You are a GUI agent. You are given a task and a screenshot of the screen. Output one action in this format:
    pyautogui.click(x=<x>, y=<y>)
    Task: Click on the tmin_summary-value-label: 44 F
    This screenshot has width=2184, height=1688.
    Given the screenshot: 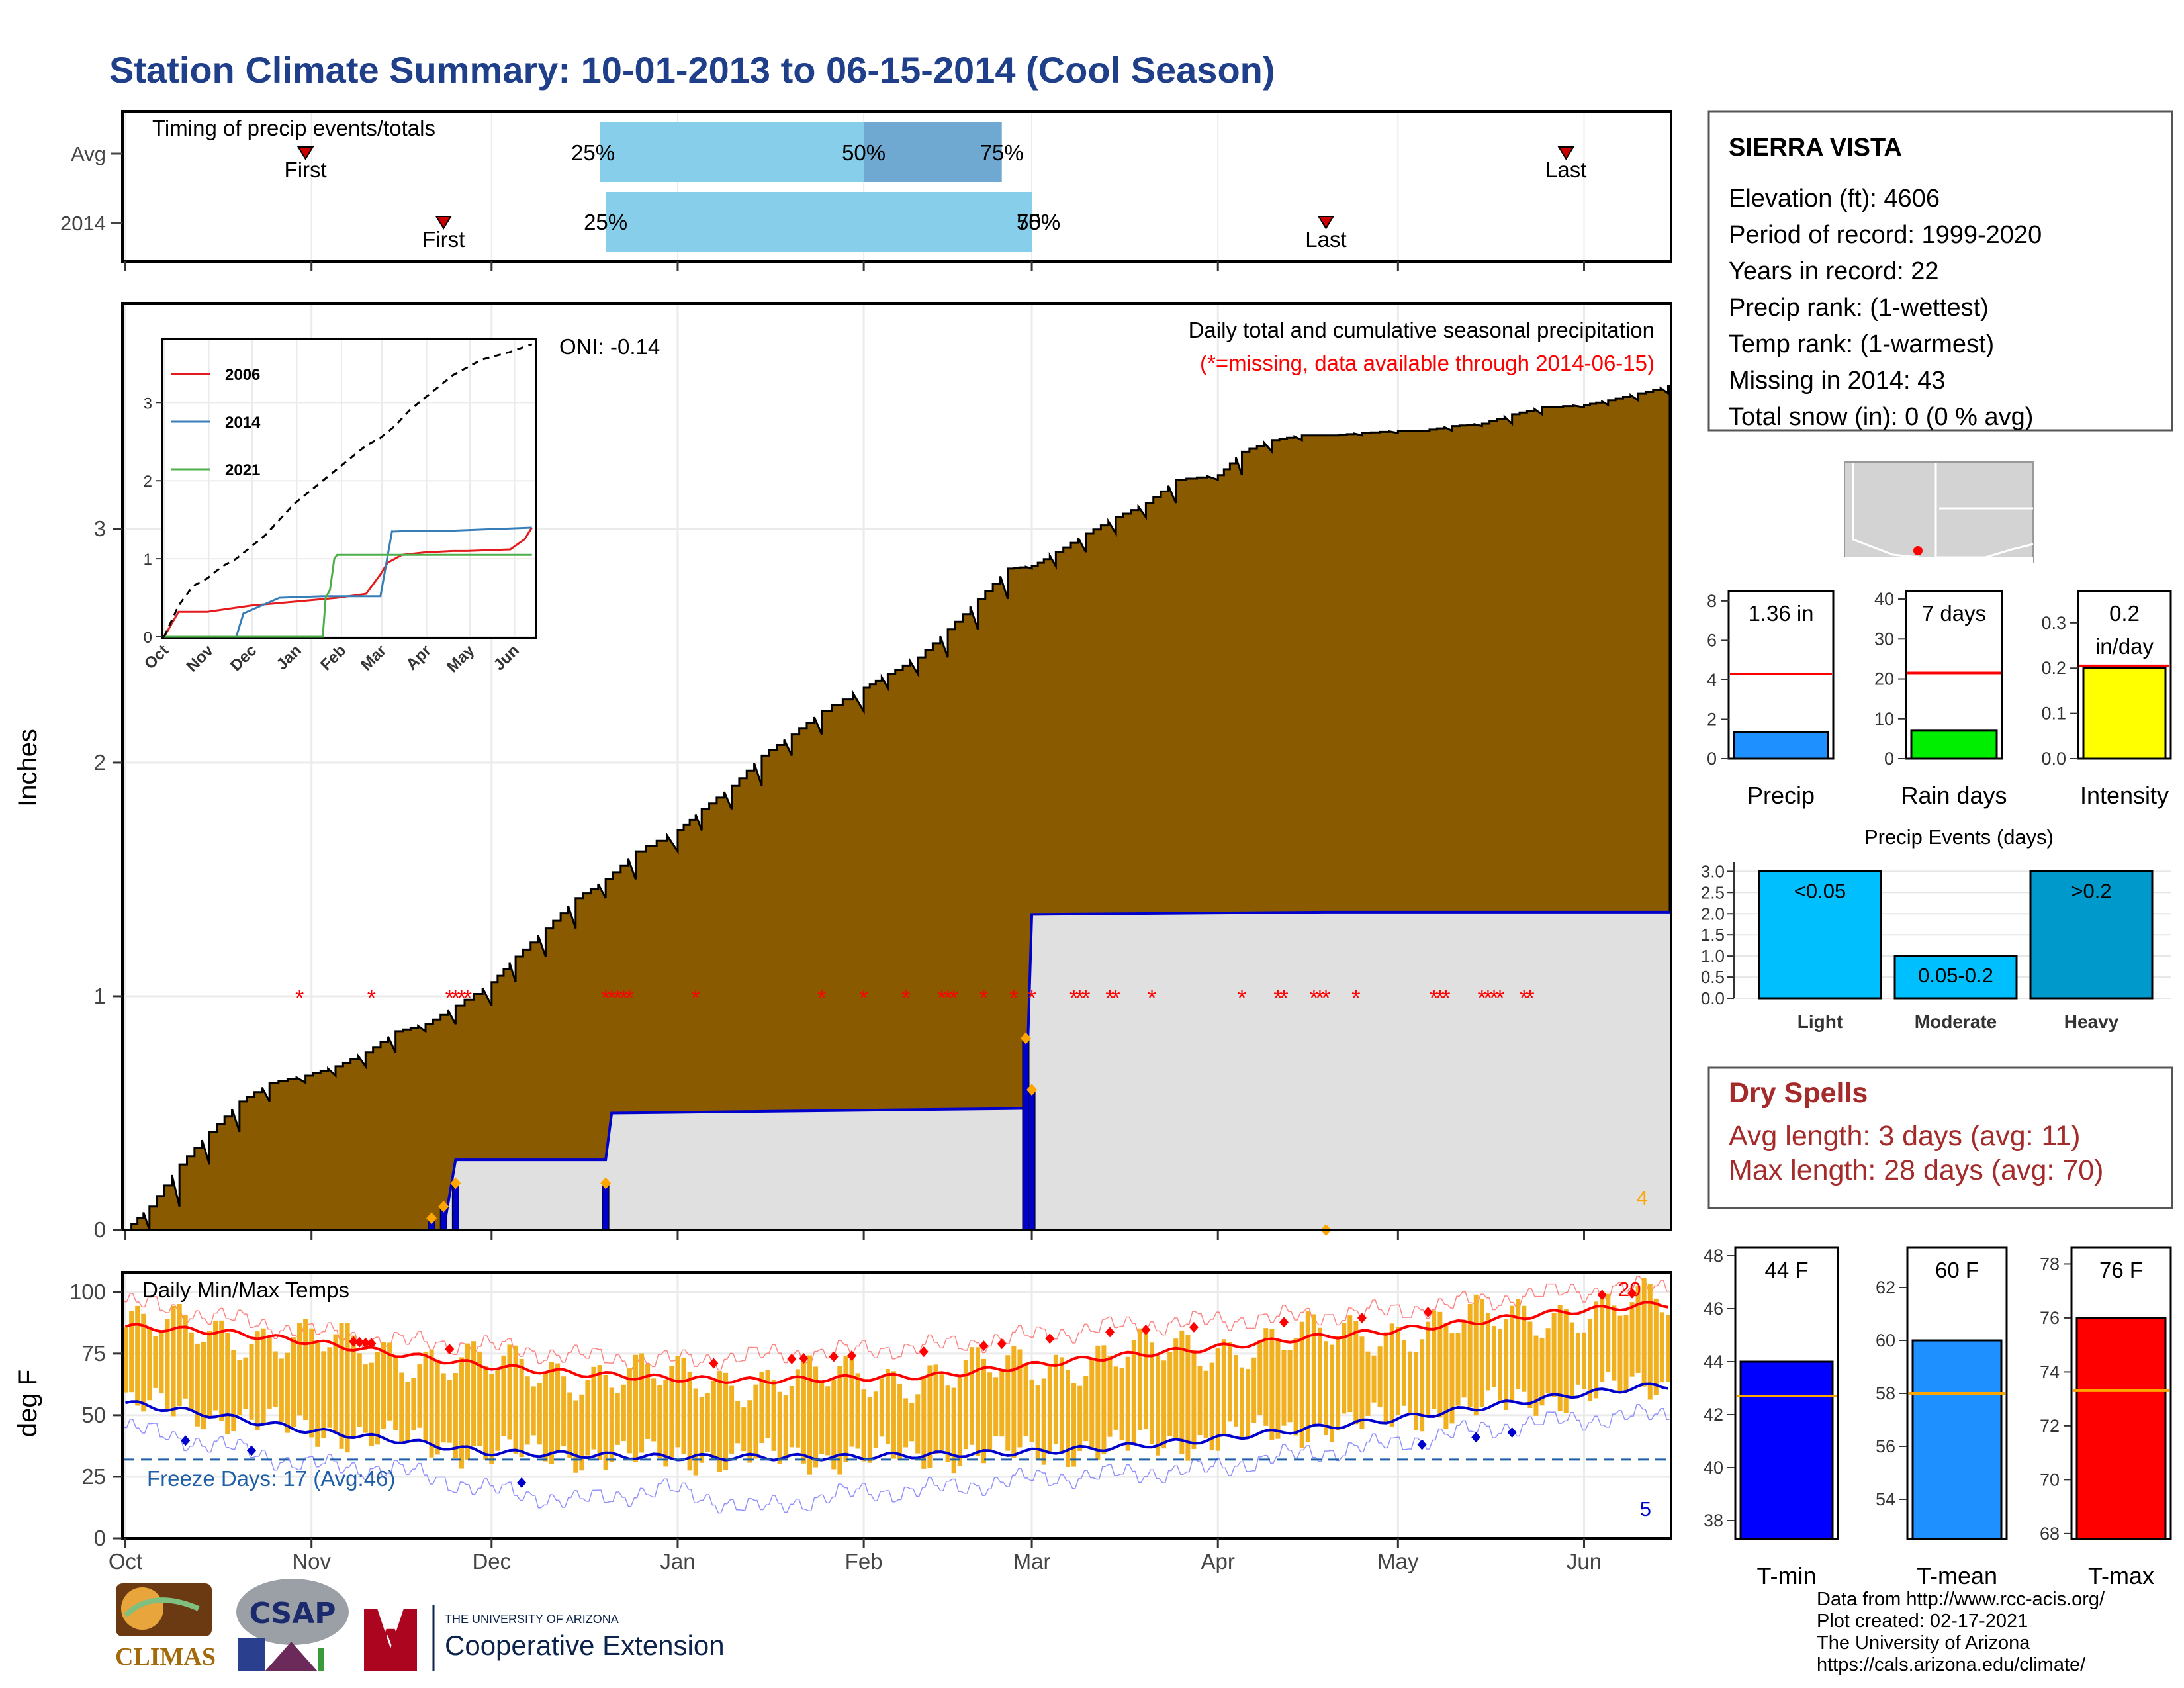 What is the action you would take?
    pyautogui.click(x=1786, y=1270)
    